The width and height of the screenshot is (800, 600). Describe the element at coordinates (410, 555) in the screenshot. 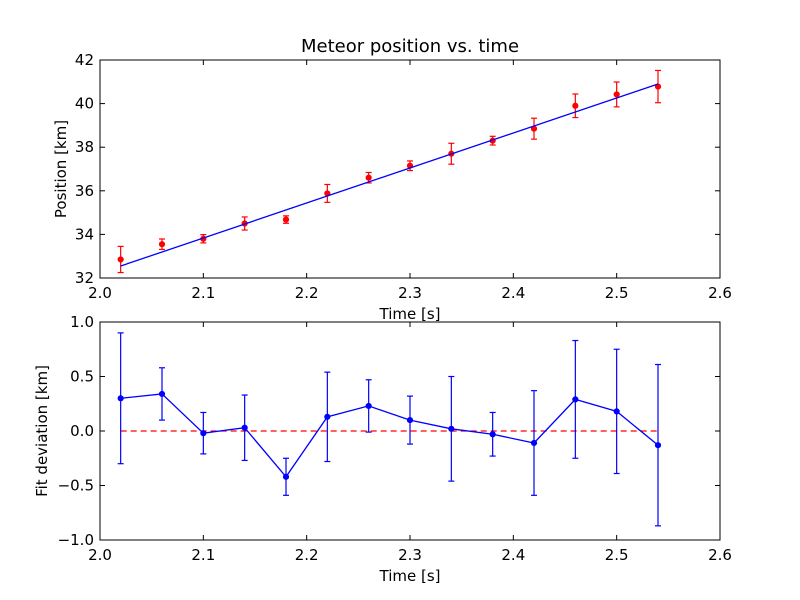

I see `deviation-plot-x-tick-label: 2.3` at that location.